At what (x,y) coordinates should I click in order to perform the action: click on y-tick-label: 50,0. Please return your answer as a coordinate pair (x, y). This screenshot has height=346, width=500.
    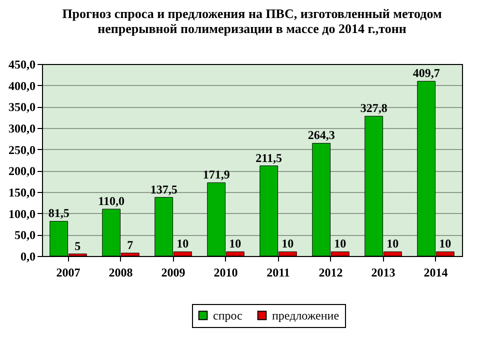
    Looking at the image, I should click on (25, 235).